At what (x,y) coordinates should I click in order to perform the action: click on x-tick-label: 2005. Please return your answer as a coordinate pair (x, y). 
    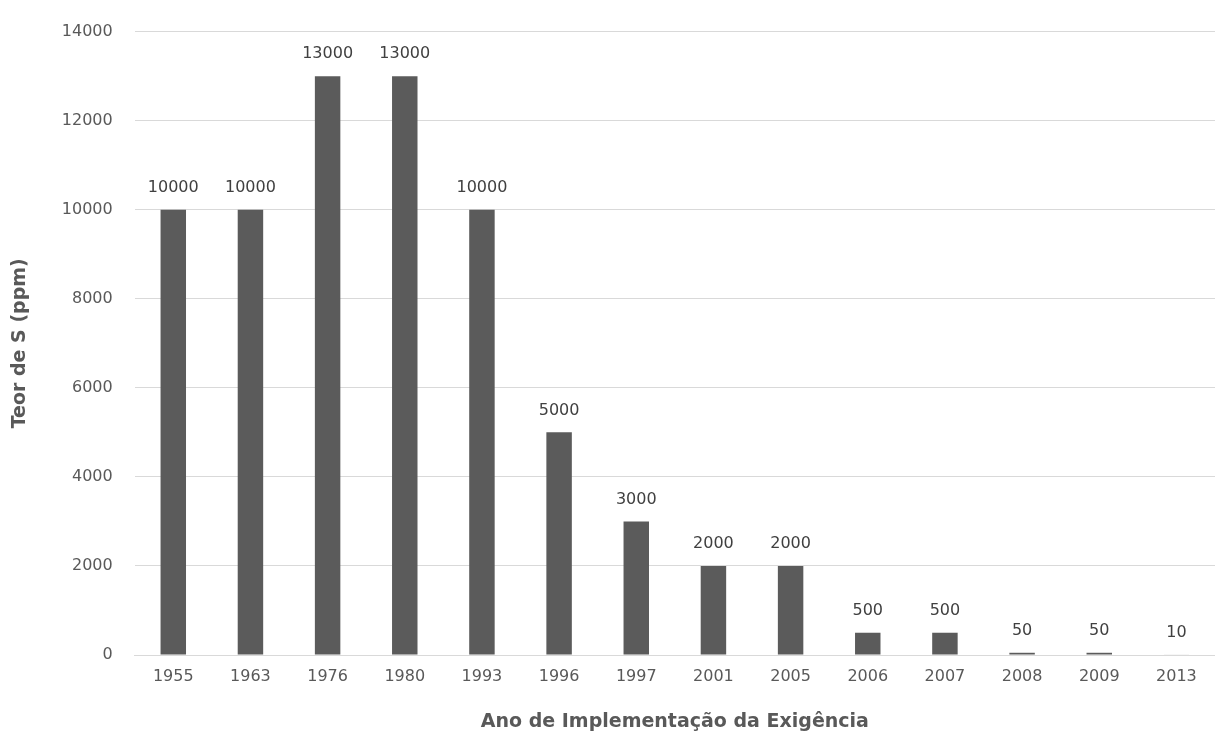
    Looking at the image, I should click on (790, 675).